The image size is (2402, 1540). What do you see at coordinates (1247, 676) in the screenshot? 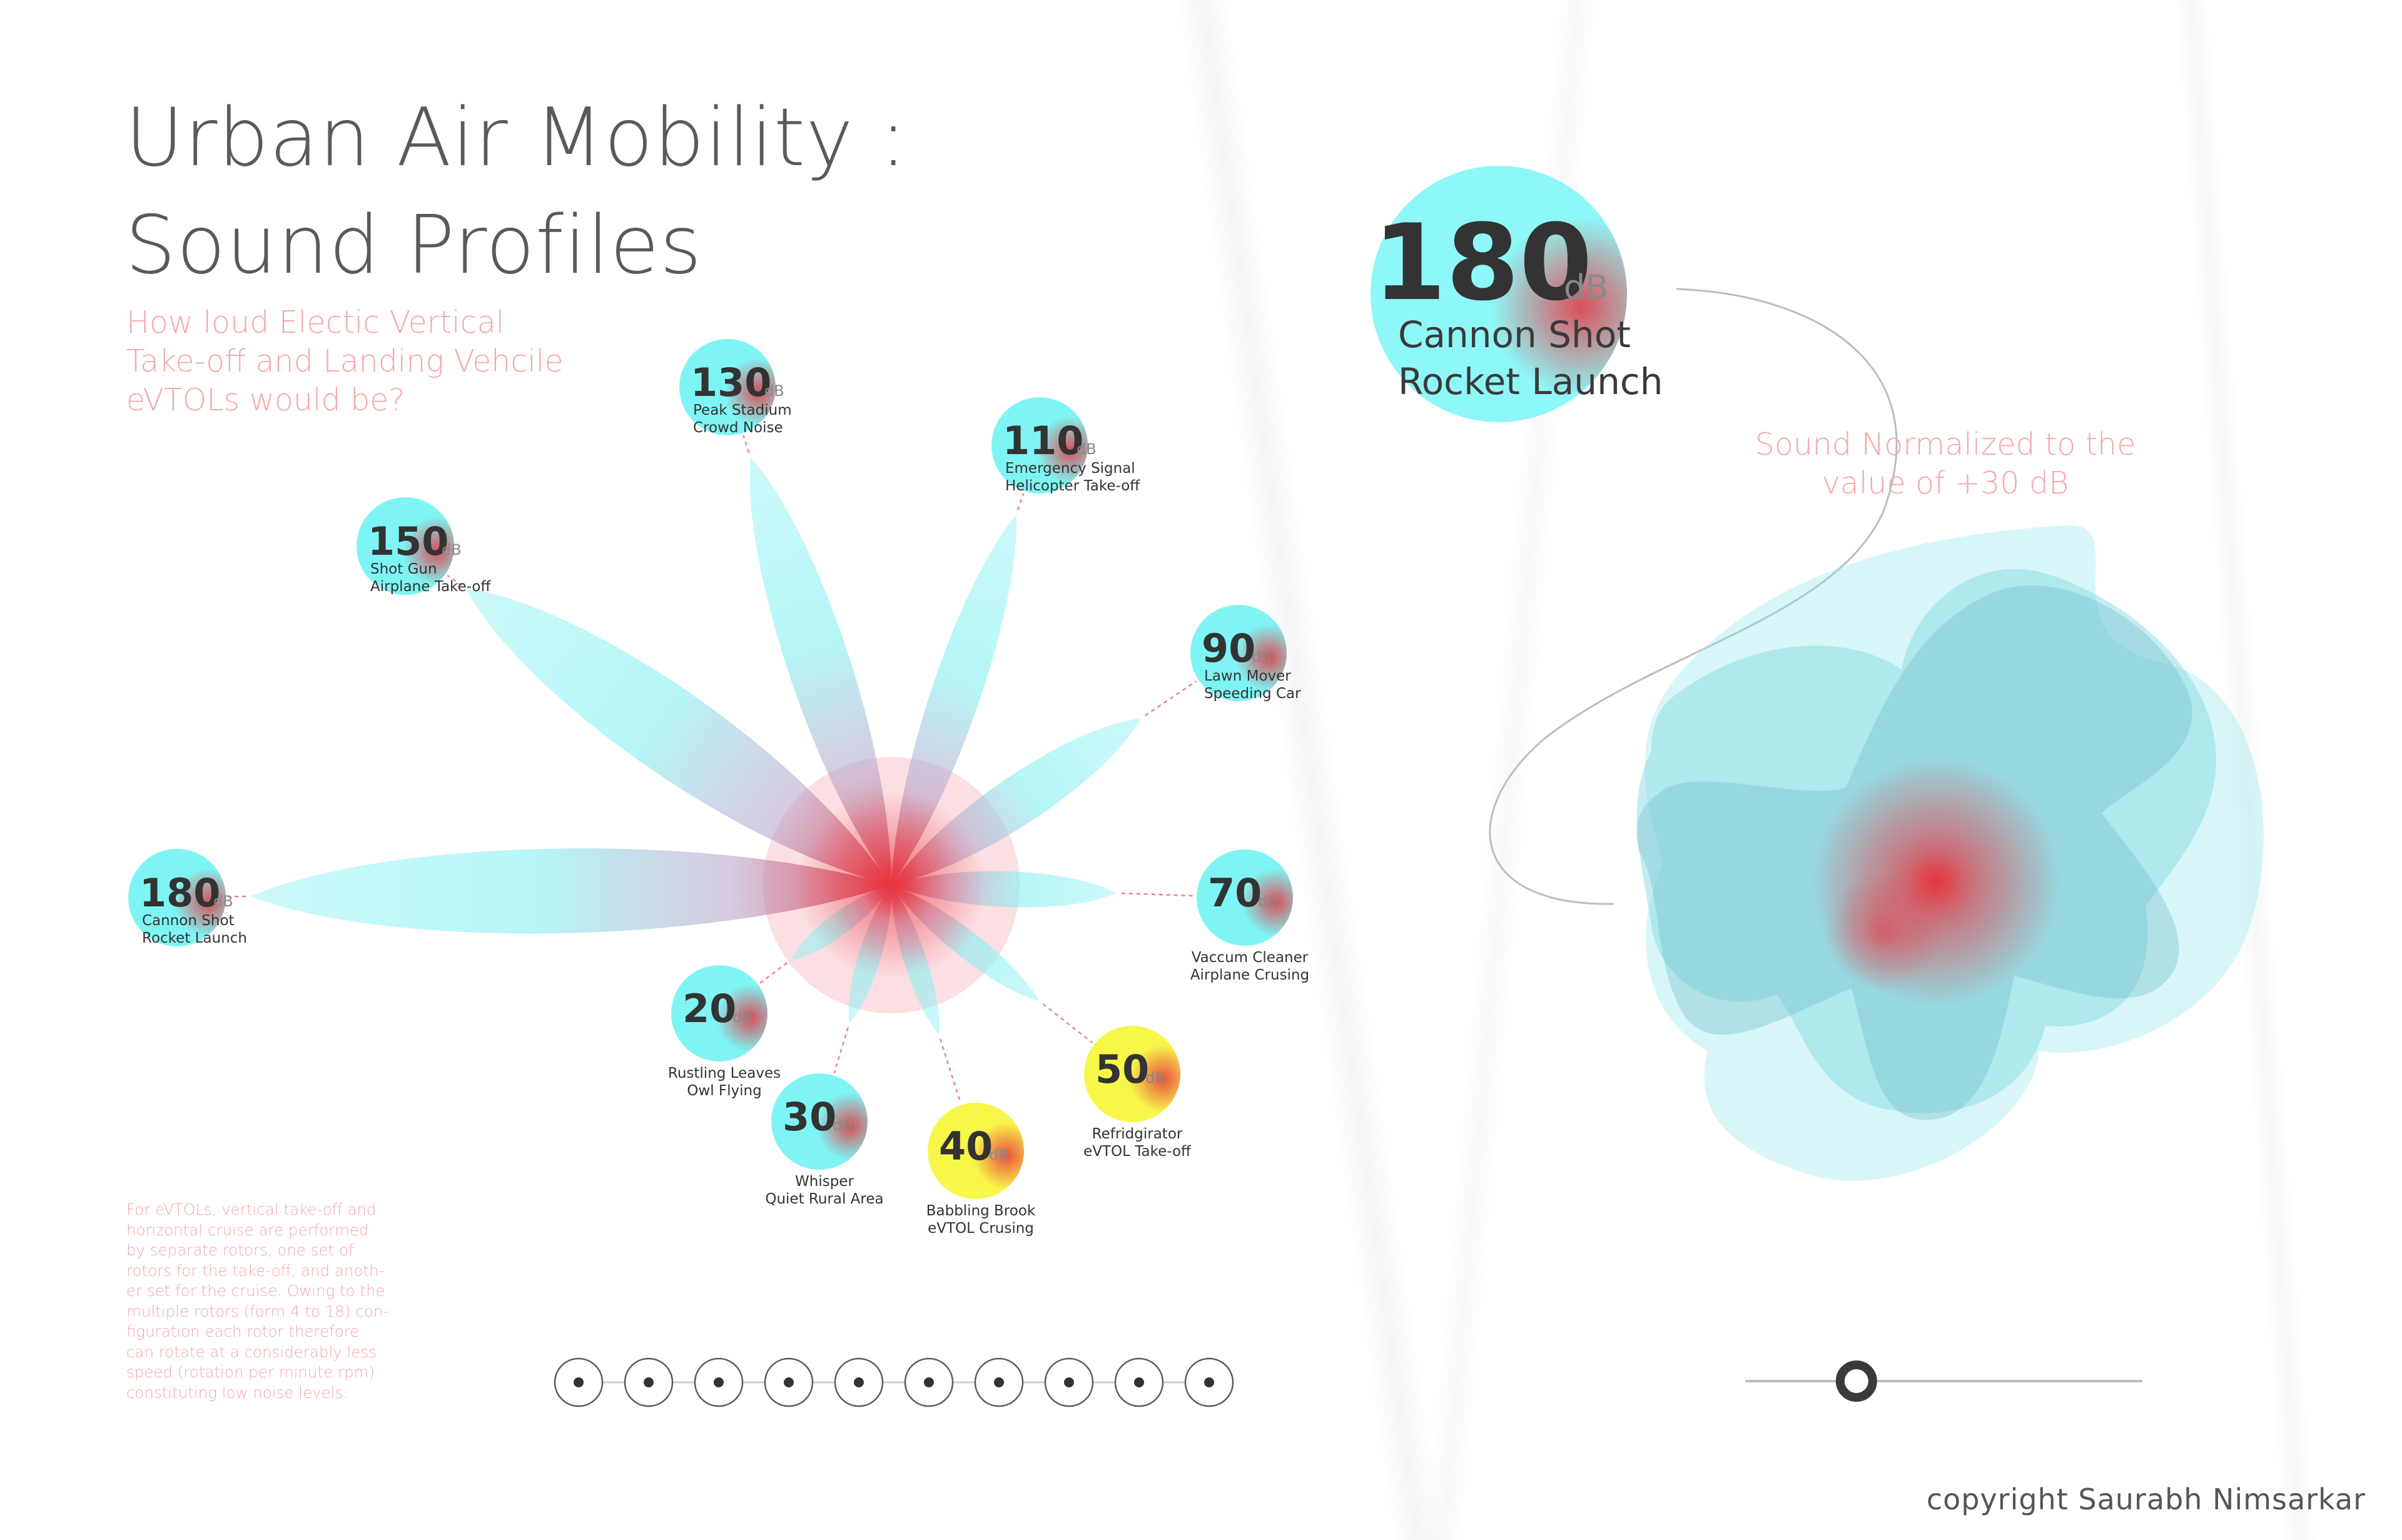
I see `sound-node-label-line1: Lawn Mover` at bounding box center [1247, 676].